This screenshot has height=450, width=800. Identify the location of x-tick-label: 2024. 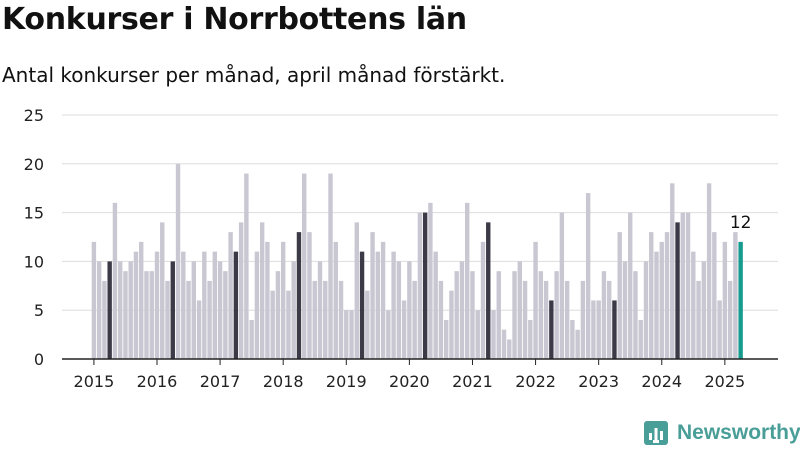
(661, 381).